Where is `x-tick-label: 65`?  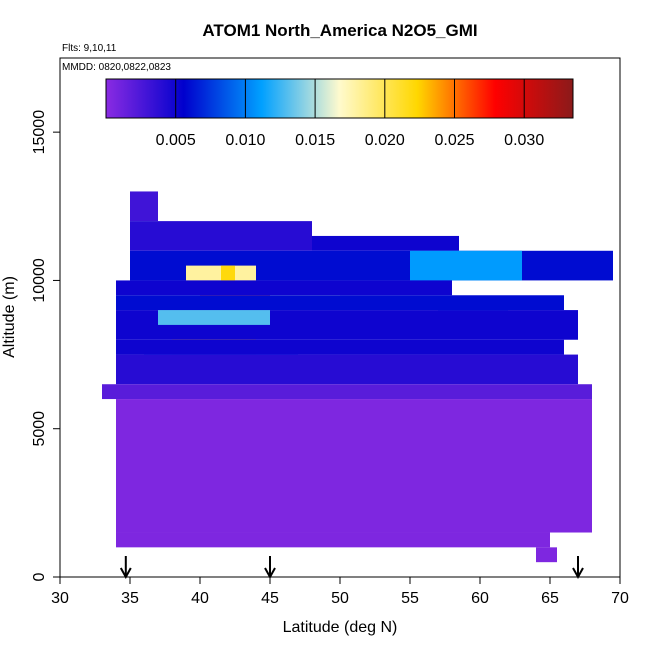
x-tick-label: 65 is located at coordinates (550, 598).